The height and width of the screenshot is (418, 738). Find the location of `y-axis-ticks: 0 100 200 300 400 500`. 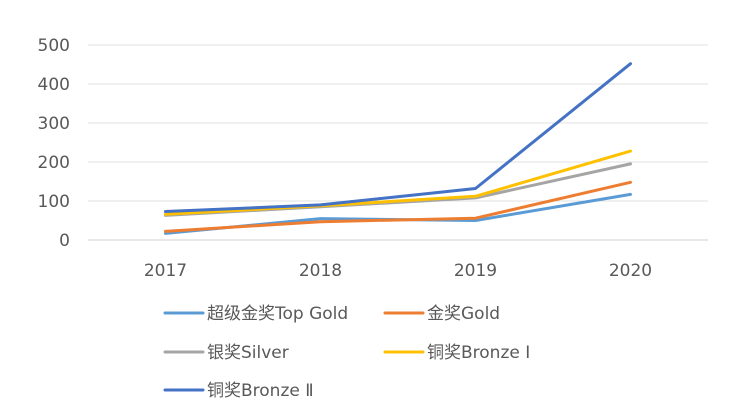

y-axis-ticks: 0 100 200 300 400 500 is located at coordinates (54, 143).